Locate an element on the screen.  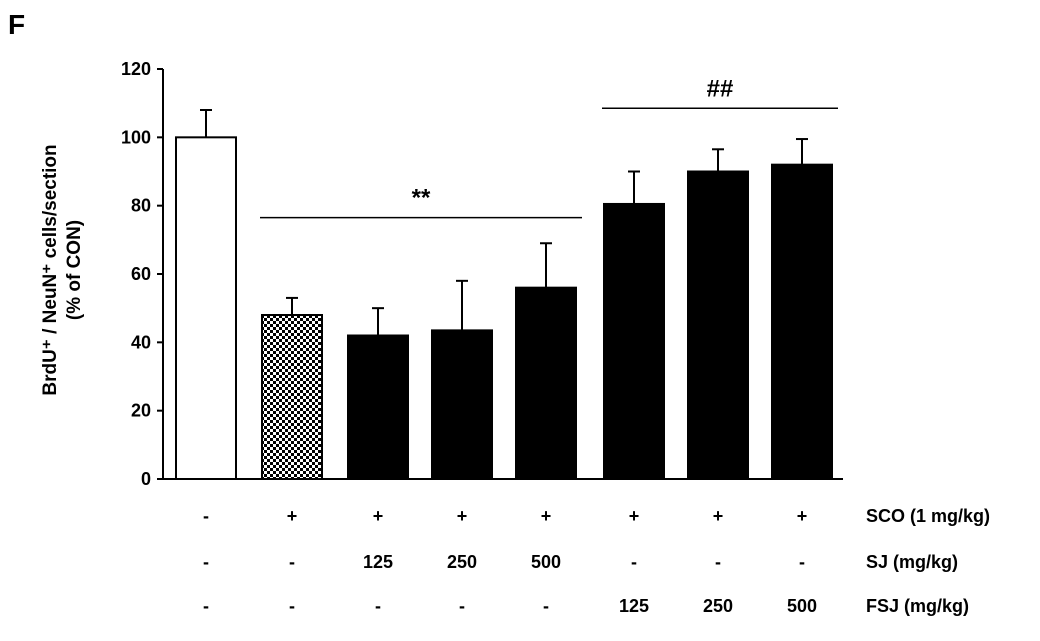
condition-row-label: SCO (1 mg/kg) is located at coordinates (928, 516).